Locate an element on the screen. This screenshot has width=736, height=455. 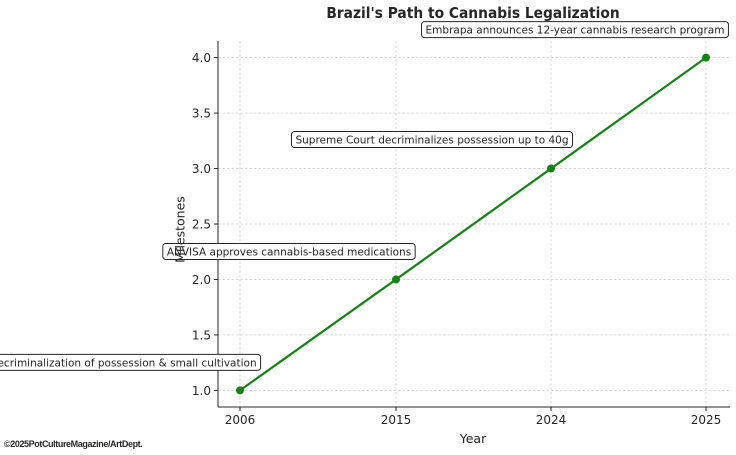
x-tick-label: 2025 is located at coordinates (706, 420).